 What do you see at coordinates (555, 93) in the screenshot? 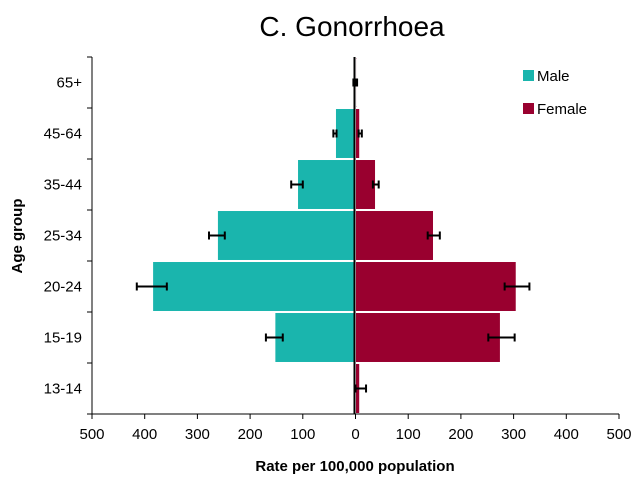
I see `legend: Male Female` at bounding box center [555, 93].